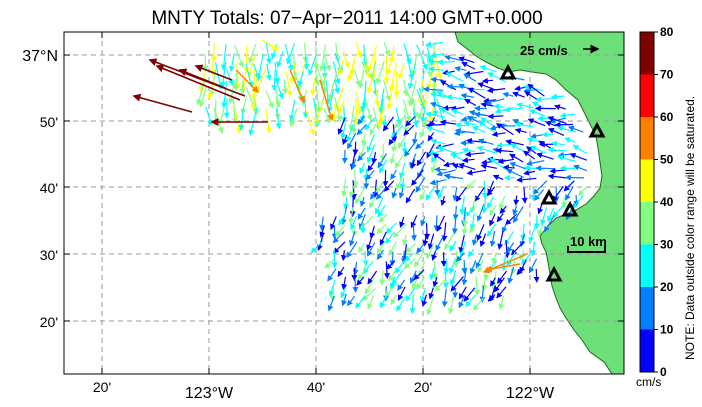 This screenshot has height=407, width=702. I want to click on lat-label: 50', so click(49, 122).